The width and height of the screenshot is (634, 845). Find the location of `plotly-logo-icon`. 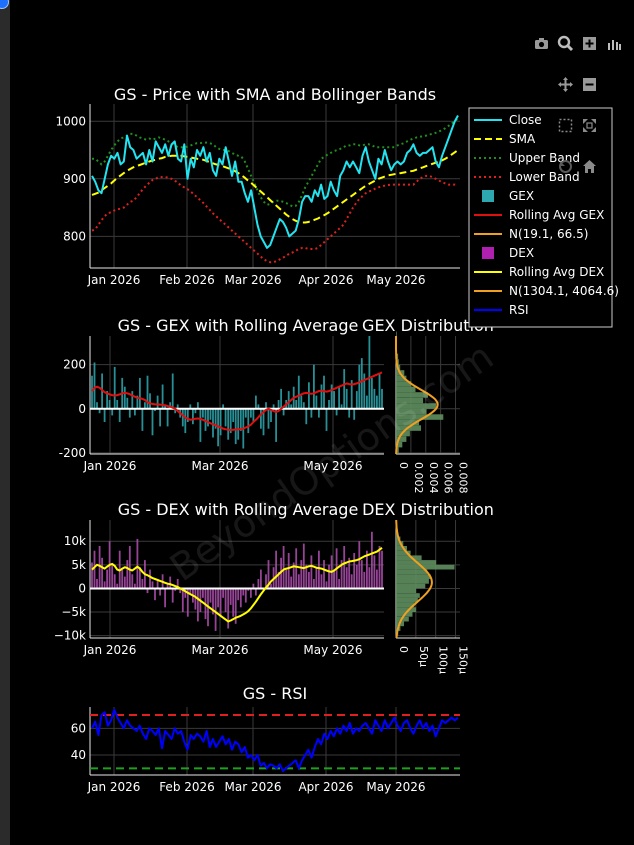

plotly-logo-icon is located at coordinates (613, 43).